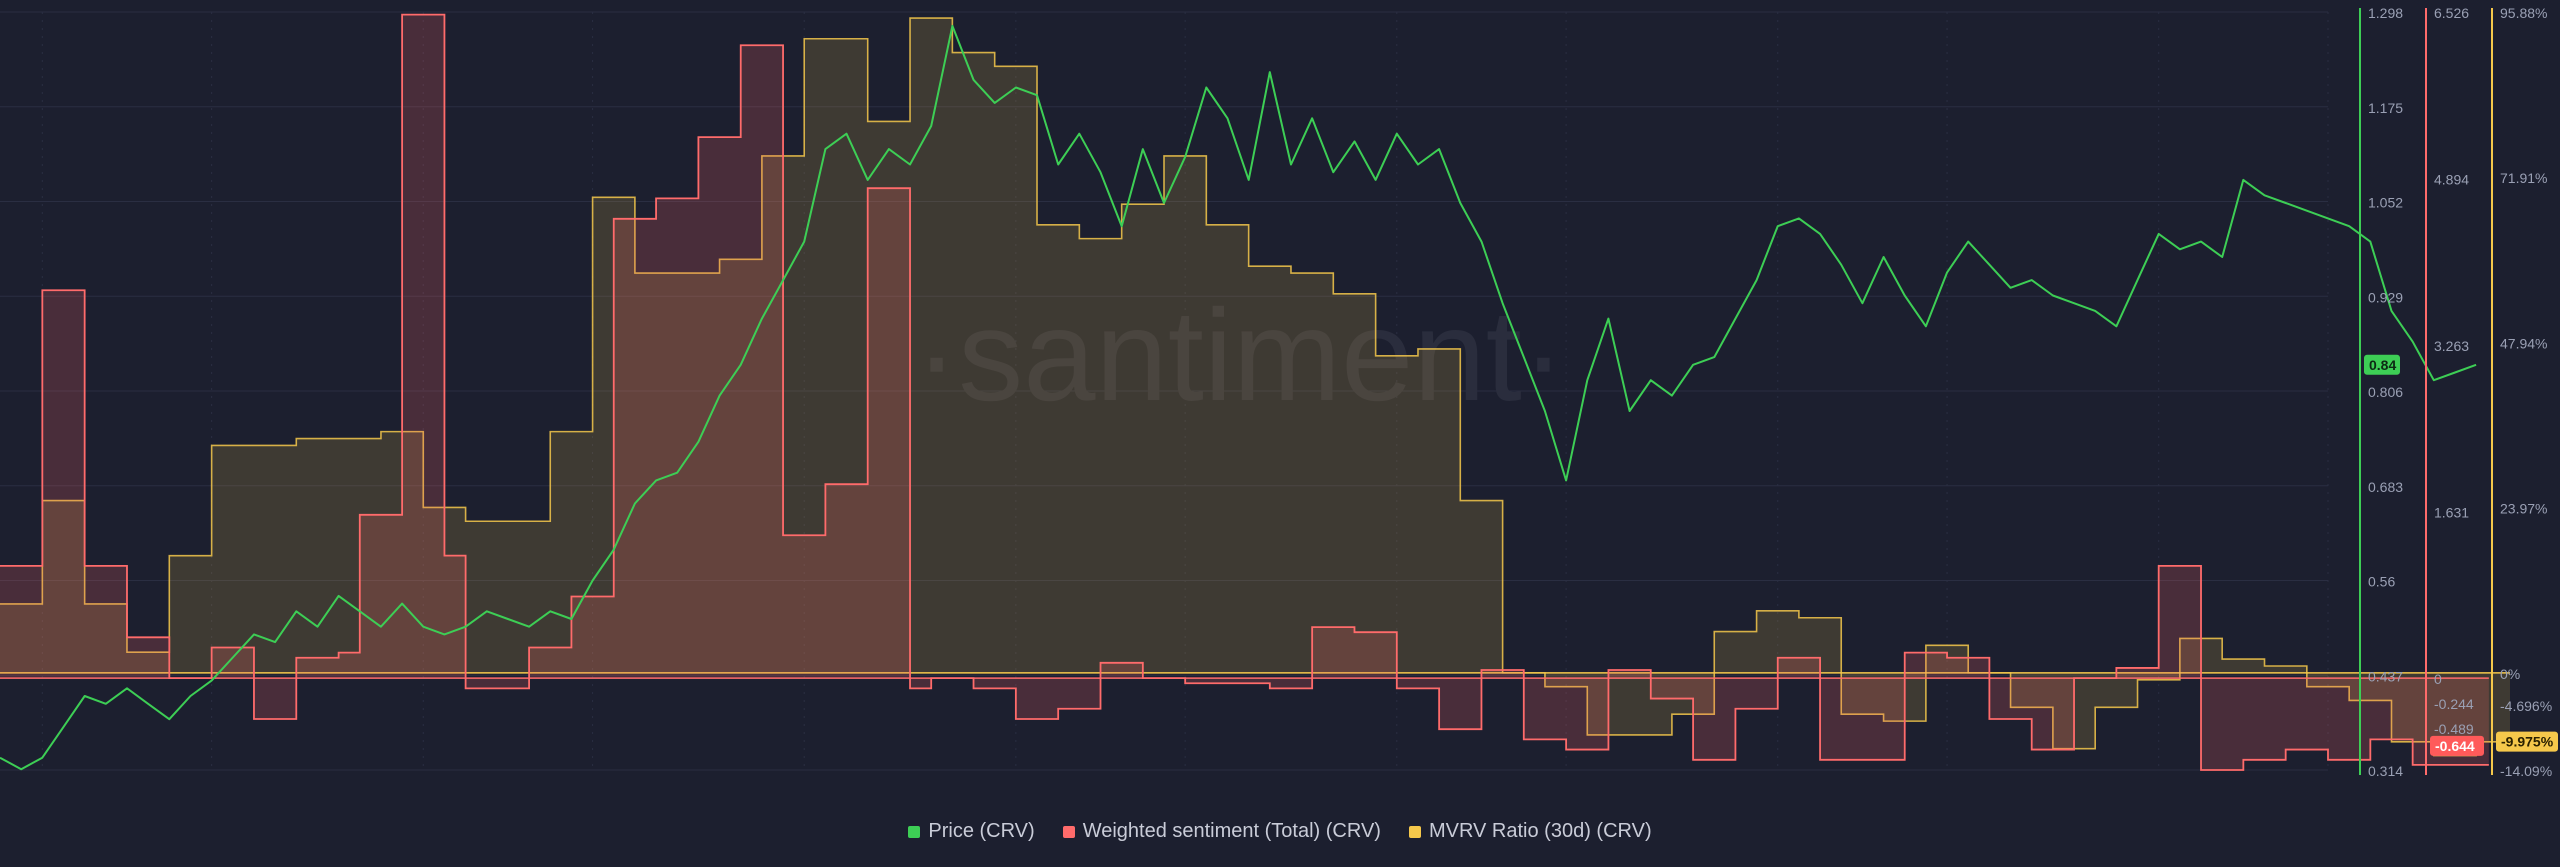 The width and height of the screenshot is (2560, 867). I want to click on price-tick-label: 0.437, so click(2385, 676).